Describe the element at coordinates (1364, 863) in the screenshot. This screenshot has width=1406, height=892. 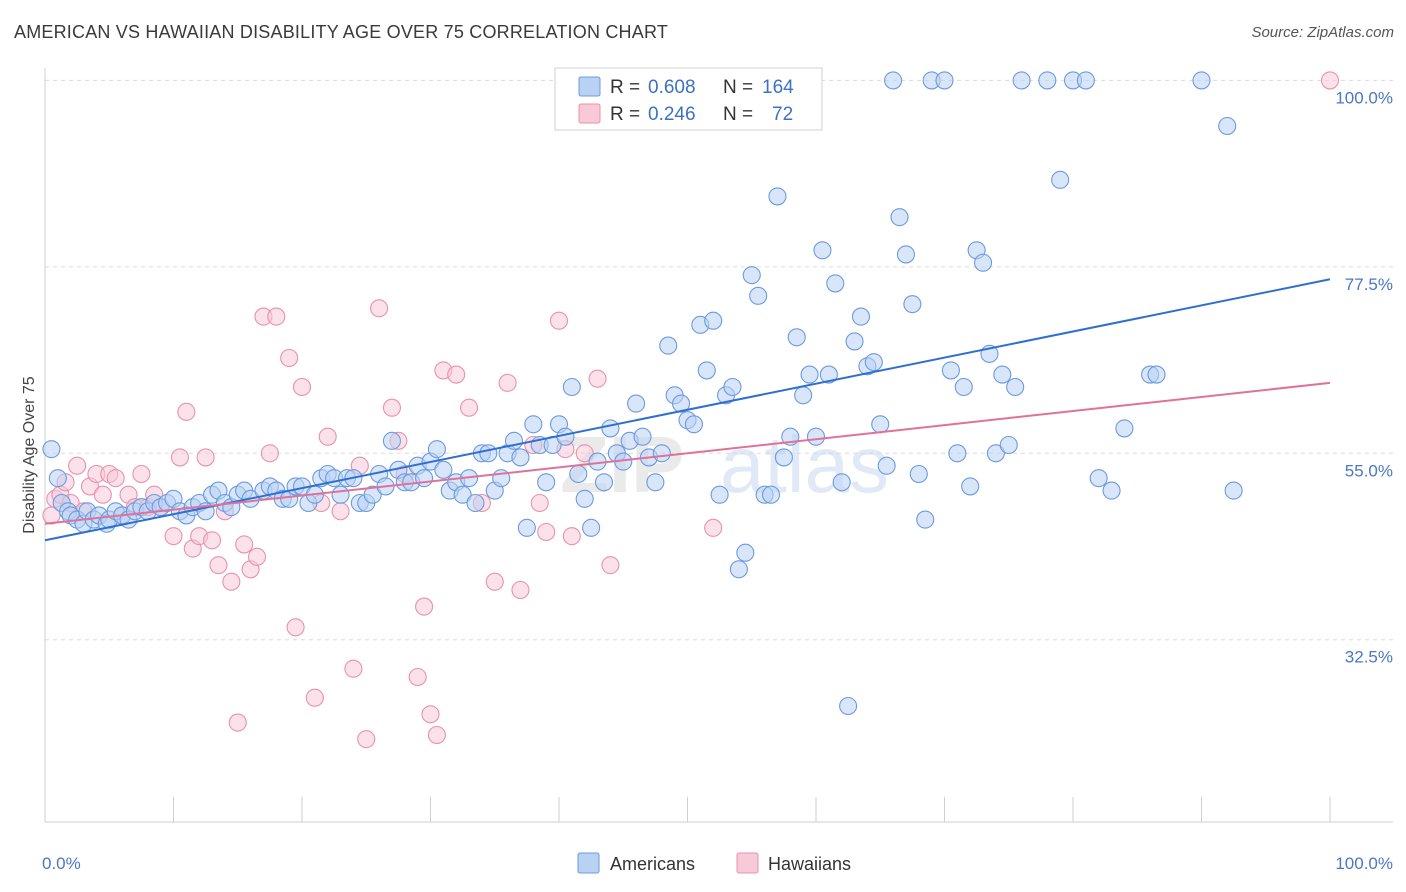
I see `x-tick-label-1: 100.0%` at that location.